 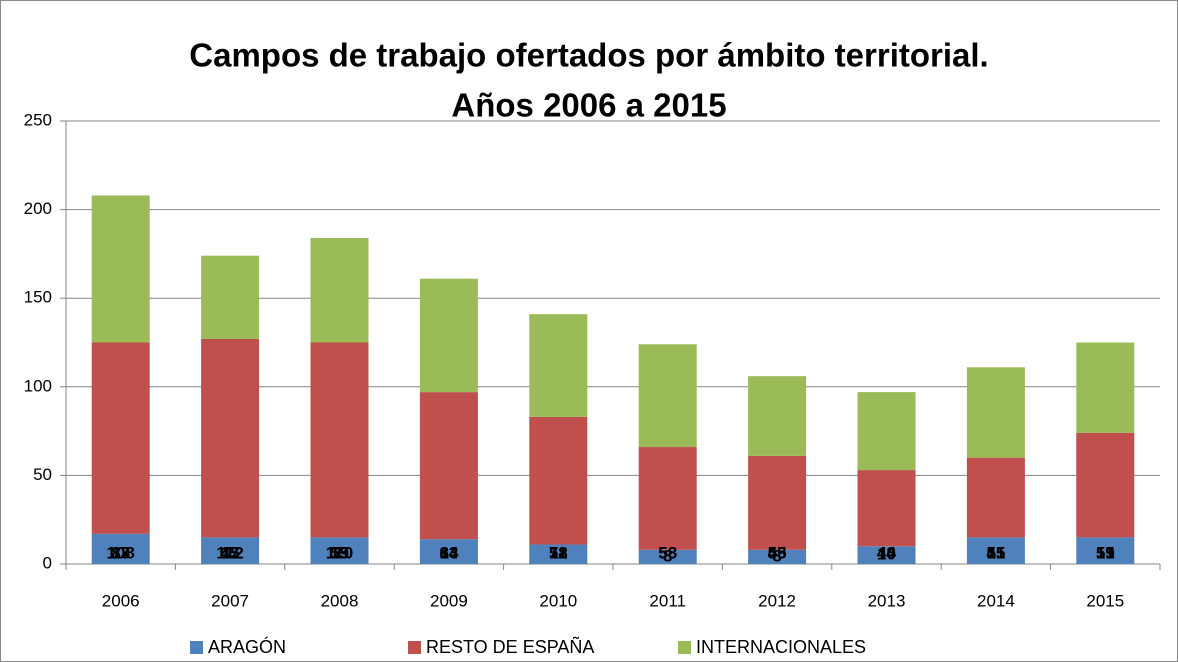 What do you see at coordinates (510, 646) in the screenshot?
I see `legend-label: RESTO DE ESPAÑA` at bounding box center [510, 646].